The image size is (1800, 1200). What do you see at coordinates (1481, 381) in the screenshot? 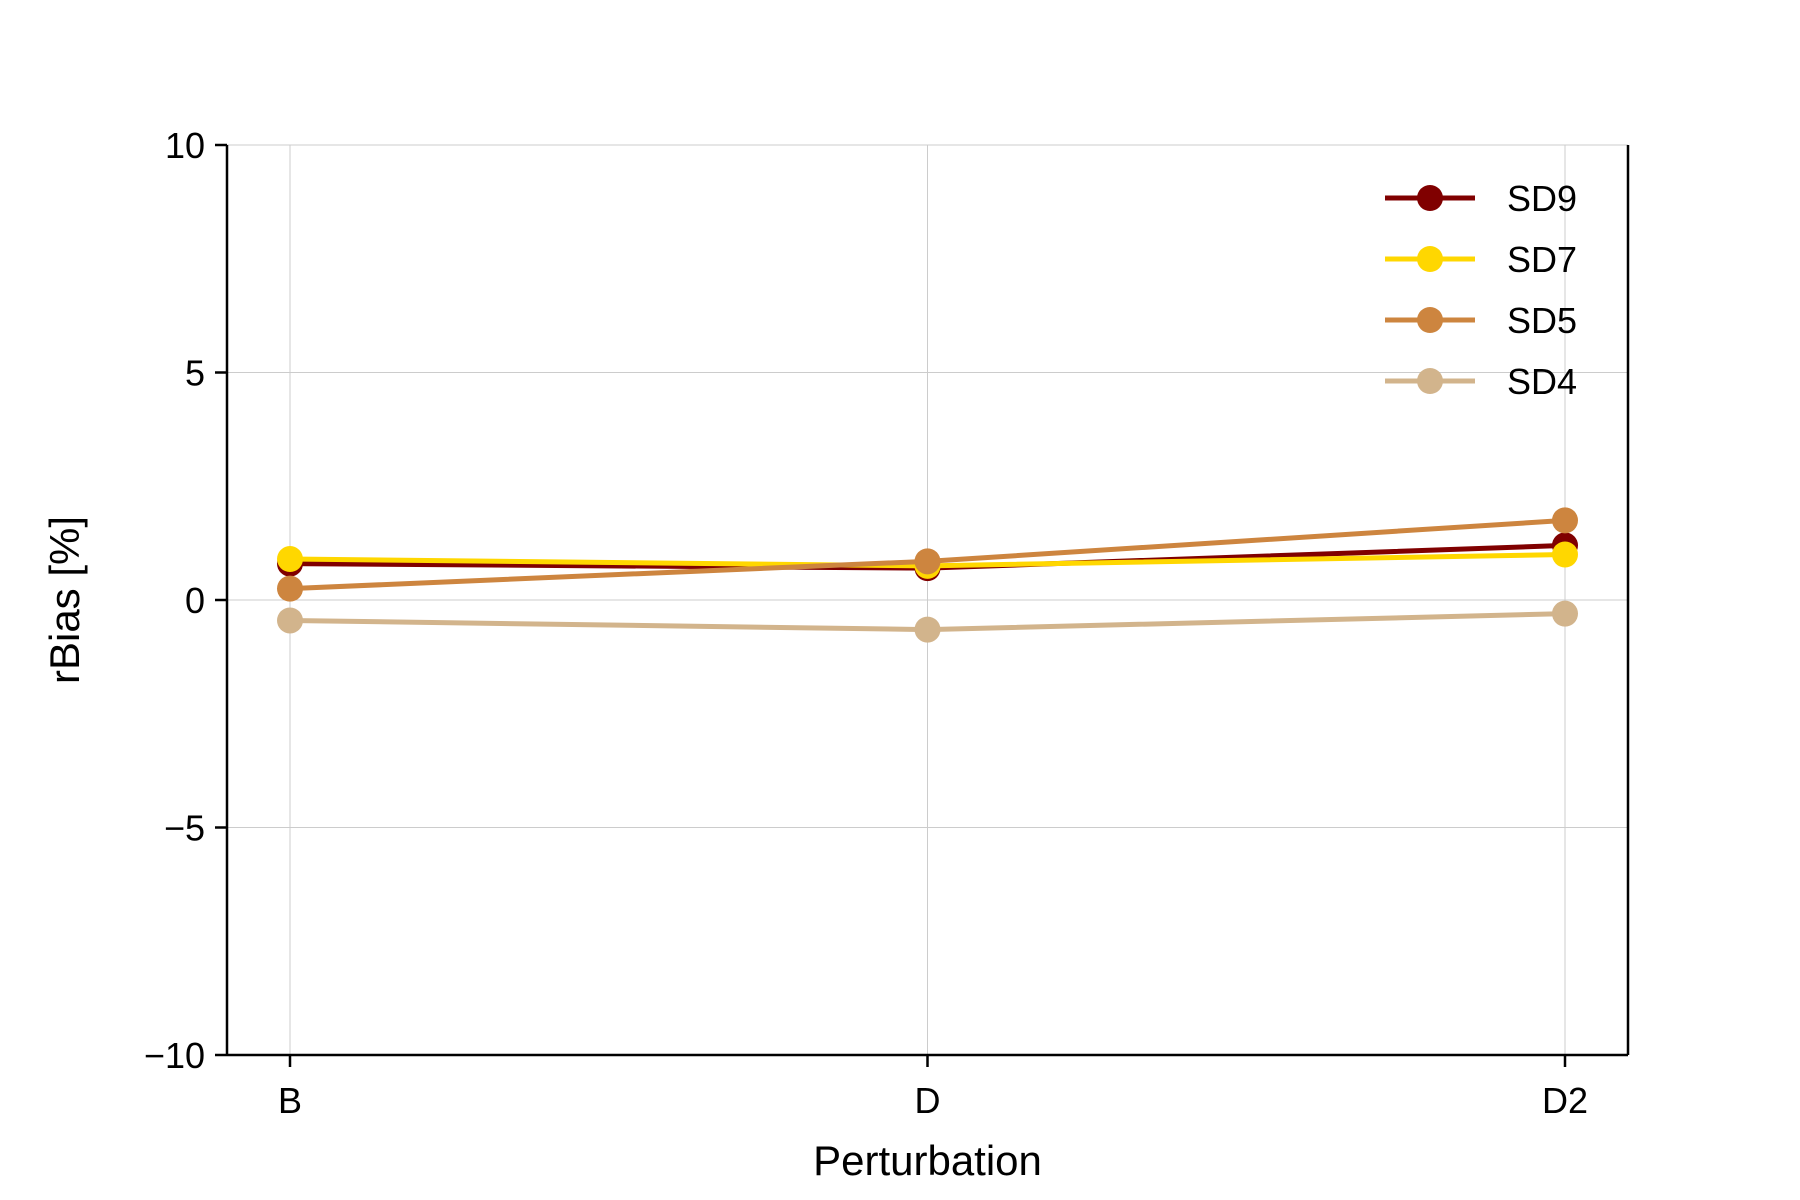
I see `legend-entry-sd4: SD4` at bounding box center [1481, 381].